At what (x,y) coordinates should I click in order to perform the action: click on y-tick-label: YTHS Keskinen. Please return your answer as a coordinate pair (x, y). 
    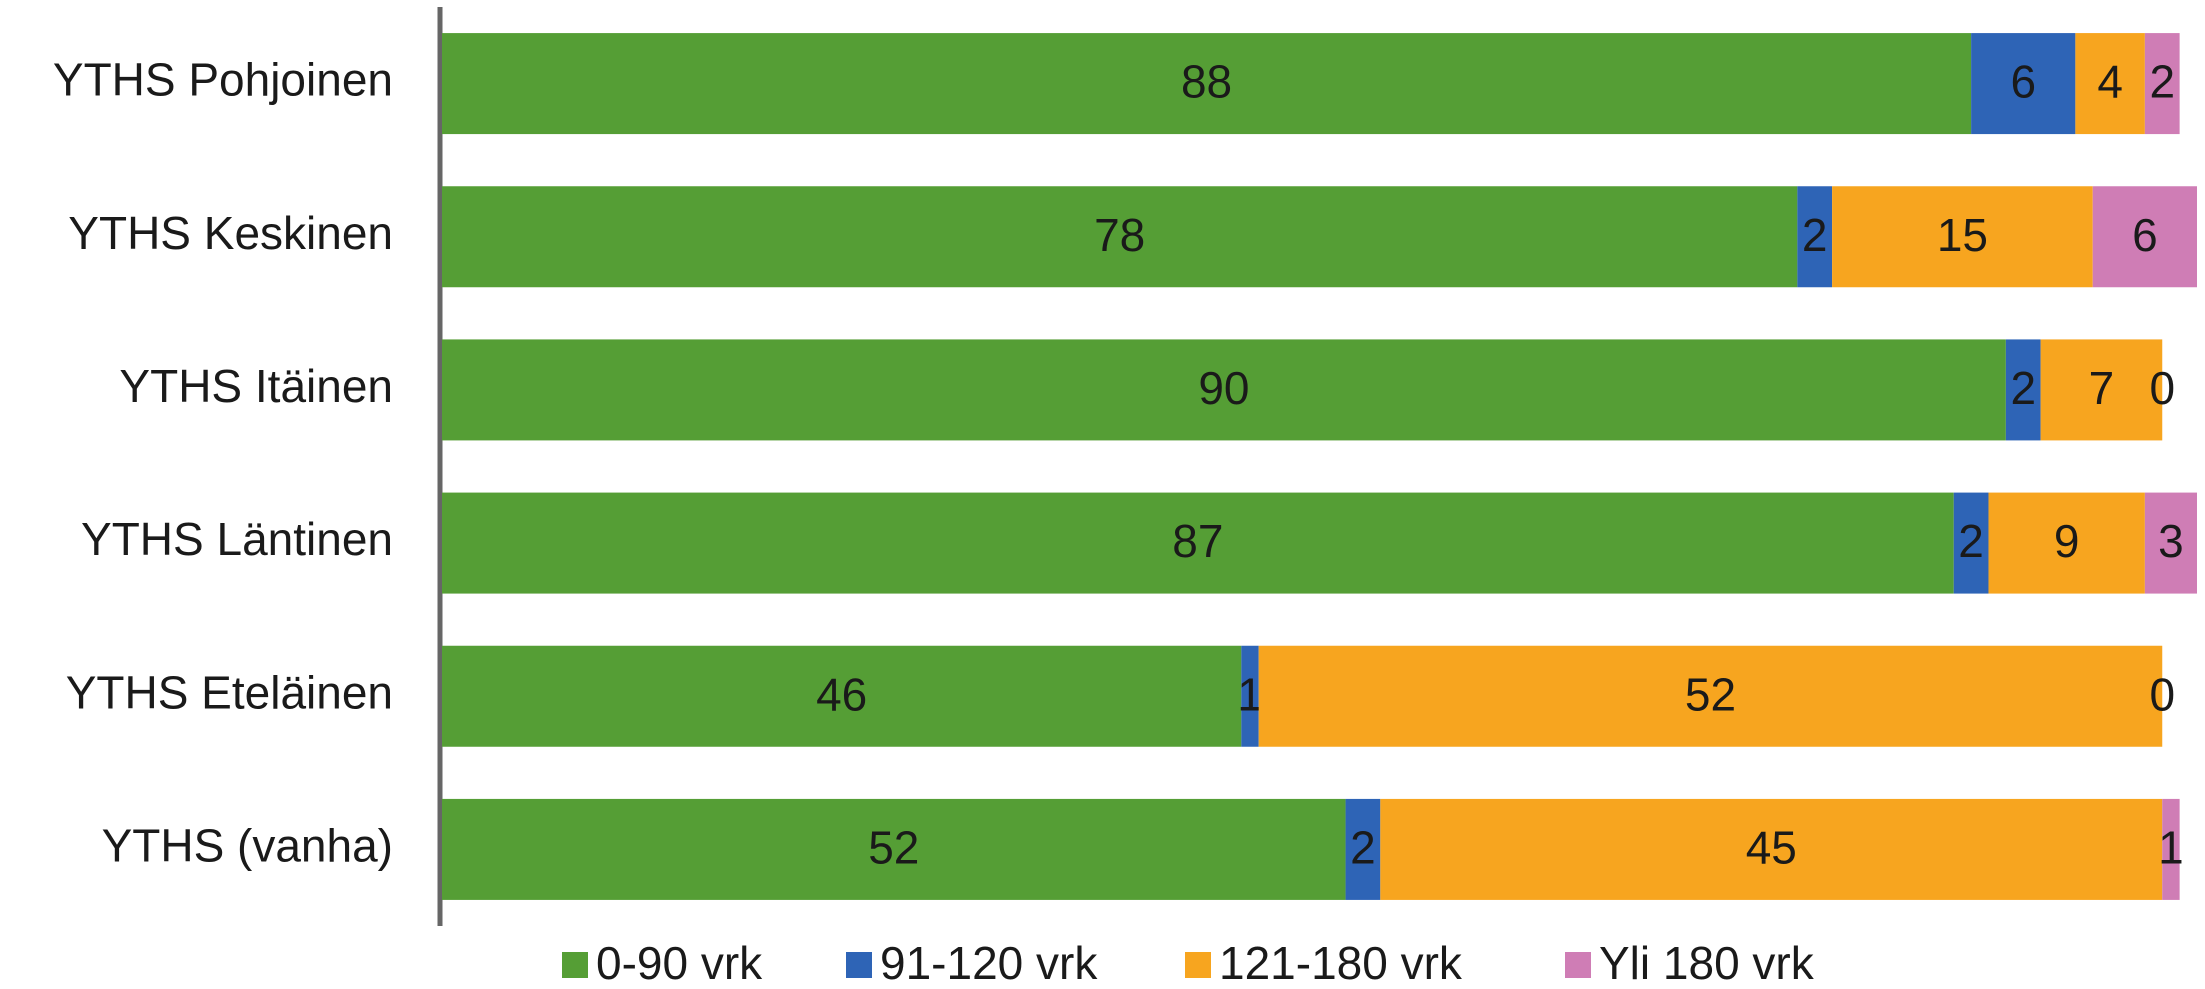
    Looking at the image, I should click on (230, 233).